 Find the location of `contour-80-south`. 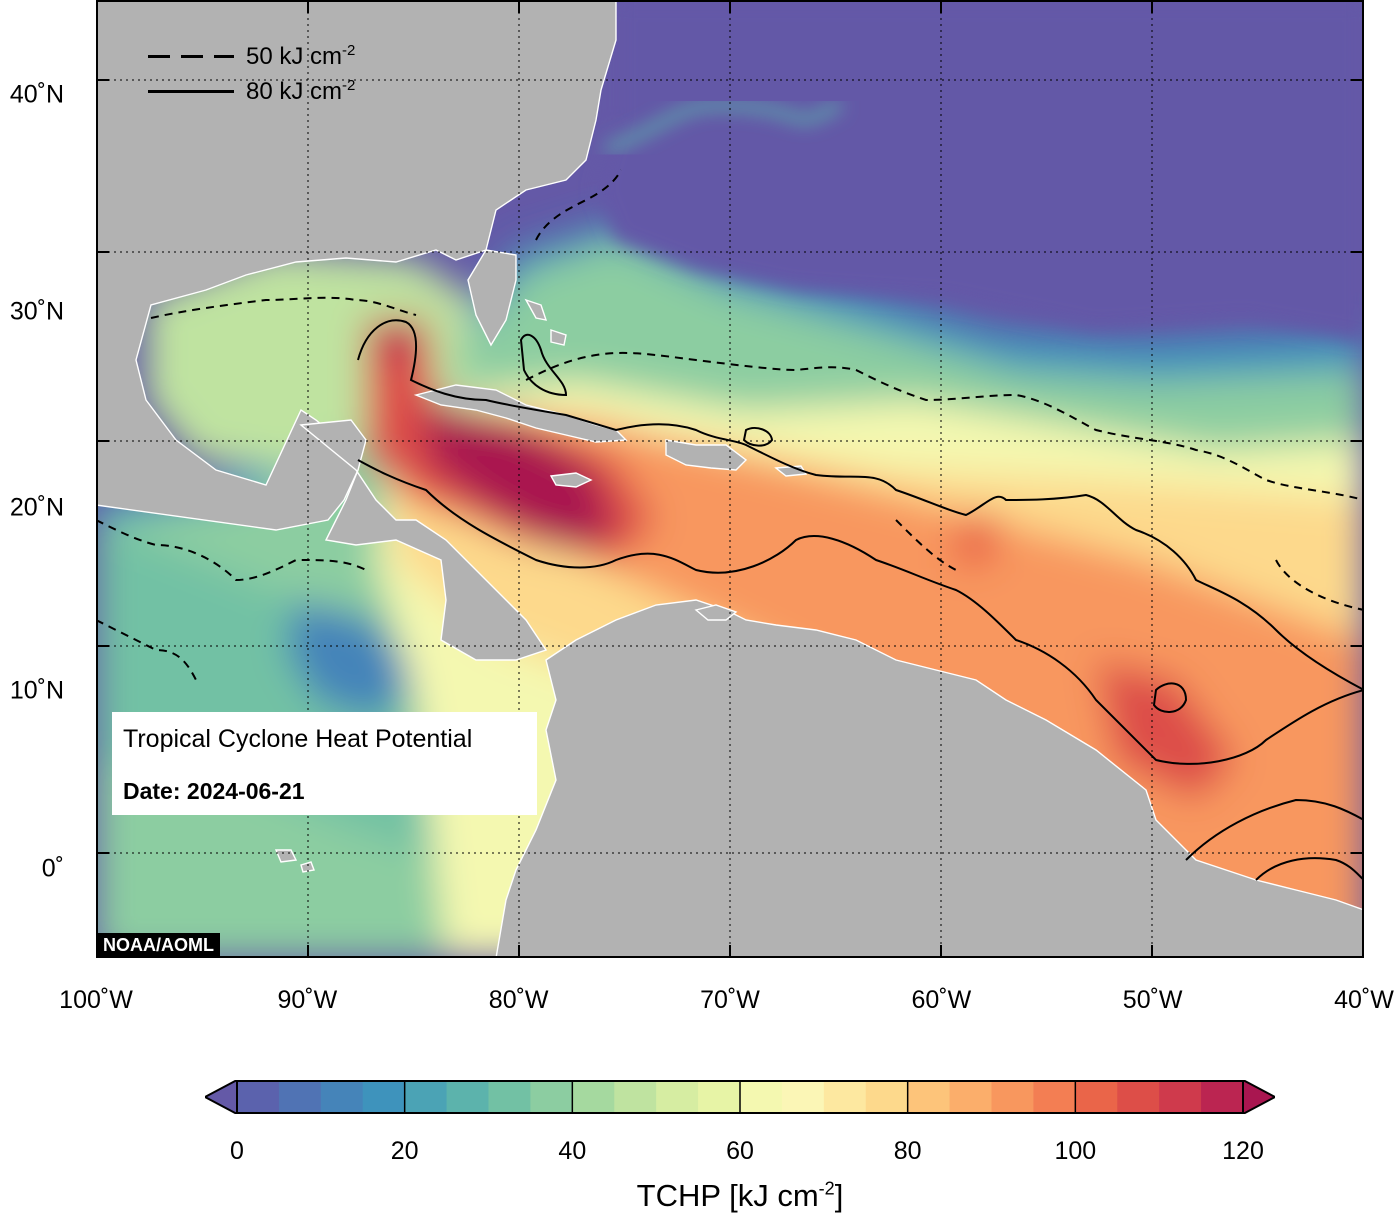

contour-80-south is located at coordinates (1274, 829).